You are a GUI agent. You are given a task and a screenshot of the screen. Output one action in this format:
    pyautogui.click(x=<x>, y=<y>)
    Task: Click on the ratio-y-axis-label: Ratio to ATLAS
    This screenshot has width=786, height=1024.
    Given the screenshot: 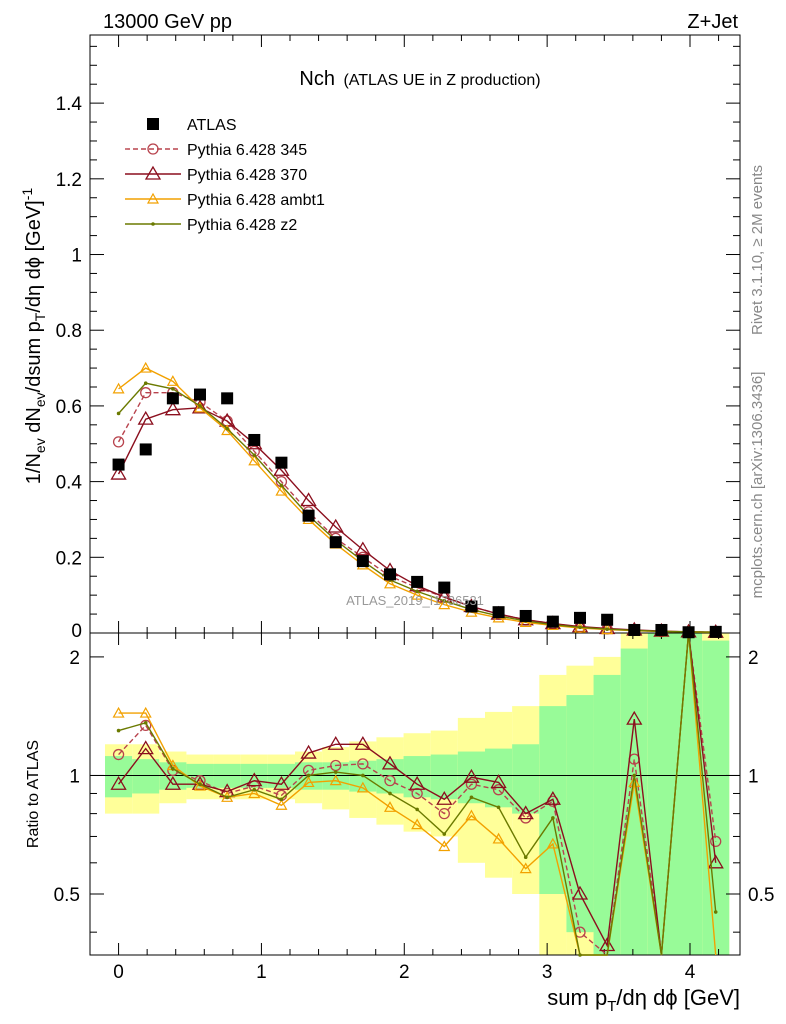 What is the action you would take?
    pyautogui.click(x=33, y=794)
    